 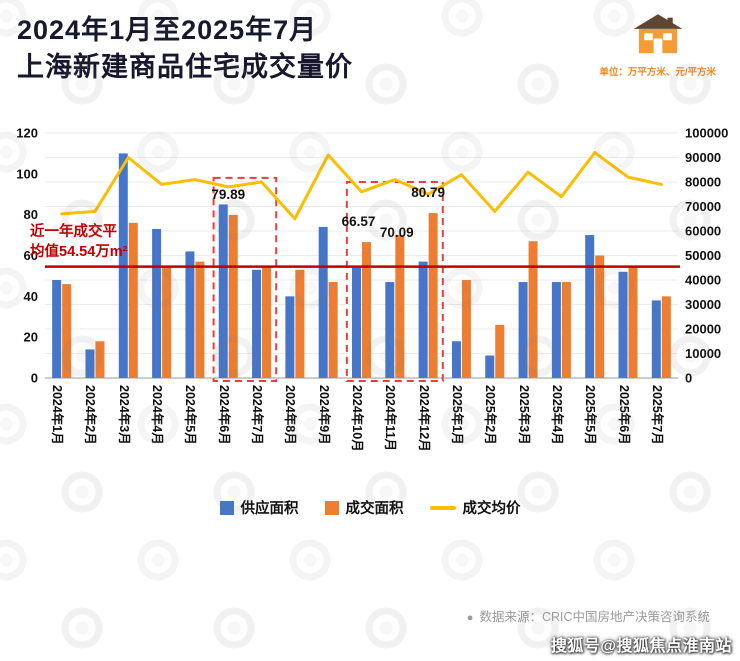 I want to click on legend-item-area: 成交面积, so click(x=364, y=507).